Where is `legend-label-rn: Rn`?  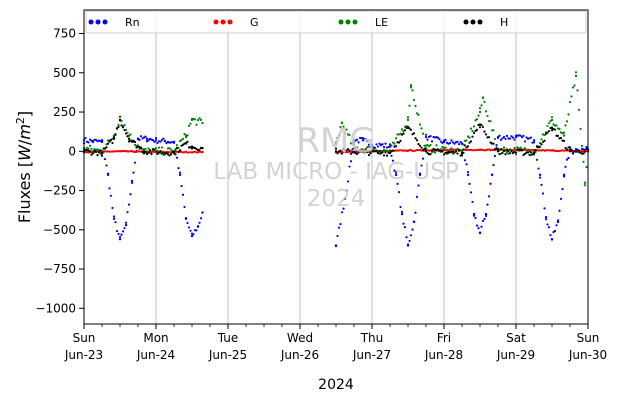 legend-label-rn: Rn is located at coordinates (132, 22).